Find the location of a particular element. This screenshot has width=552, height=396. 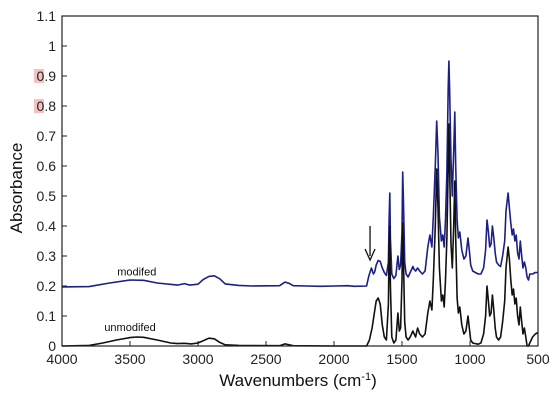

tick-highlight-layer is located at coordinates (39, 91).